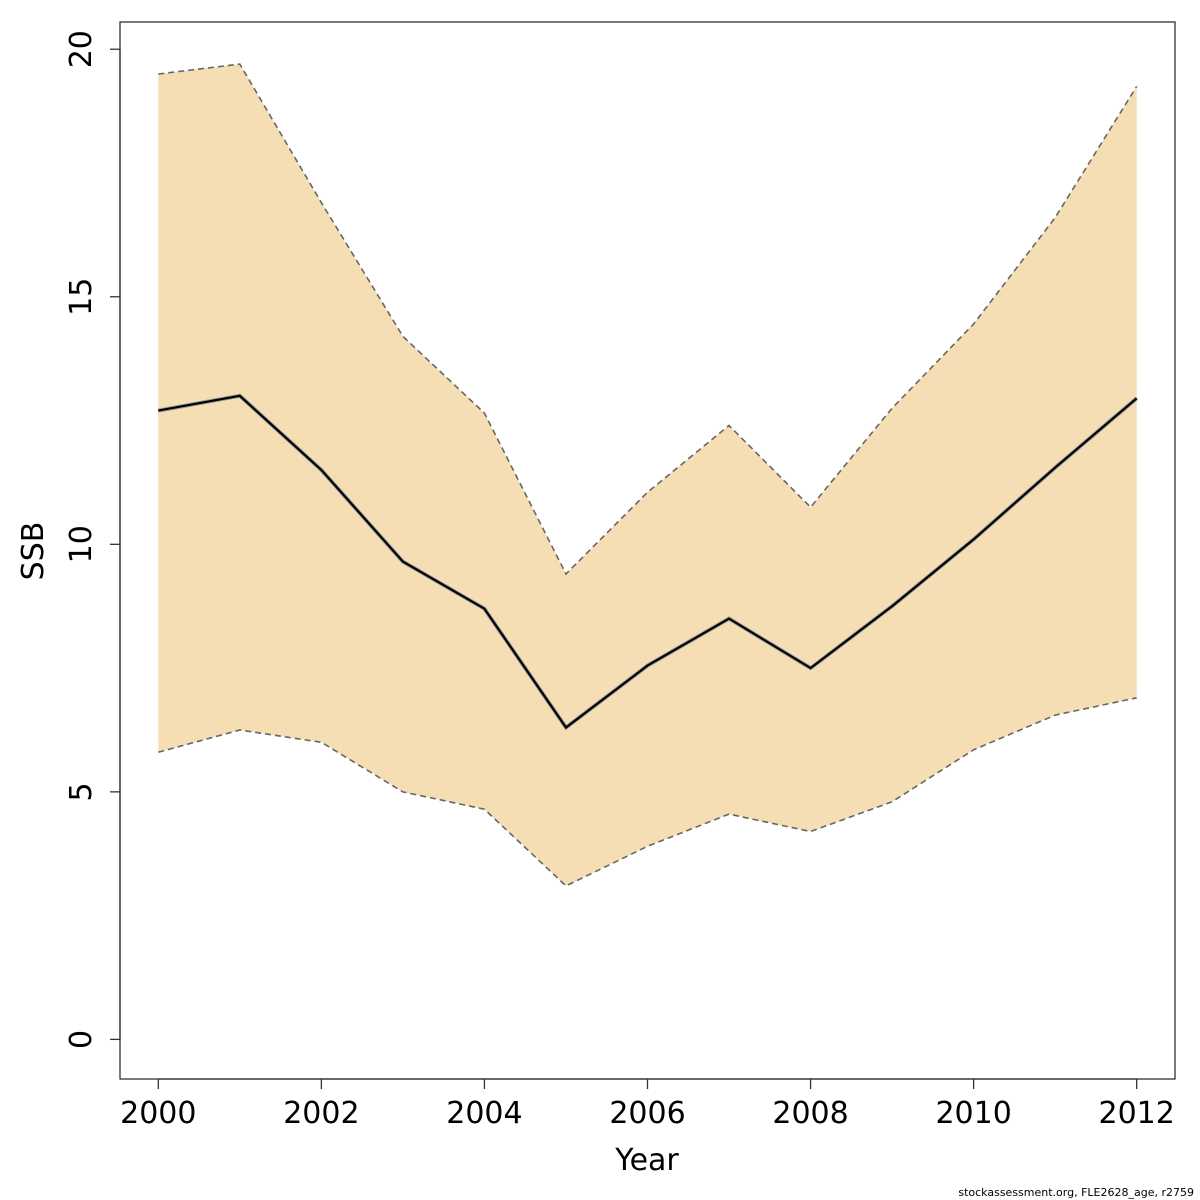  What do you see at coordinates (484, 1113) in the screenshot?
I see `x-tick-label: 2004` at bounding box center [484, 1113].